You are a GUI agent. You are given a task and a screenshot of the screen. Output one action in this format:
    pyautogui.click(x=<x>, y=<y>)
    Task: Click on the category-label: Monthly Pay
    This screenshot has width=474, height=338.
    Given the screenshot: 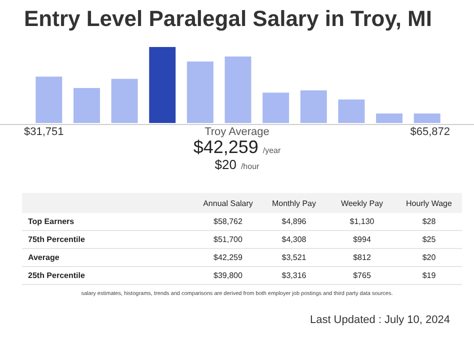 What is the action you would take?
    pyautogui.click(x=294, y=204)
    